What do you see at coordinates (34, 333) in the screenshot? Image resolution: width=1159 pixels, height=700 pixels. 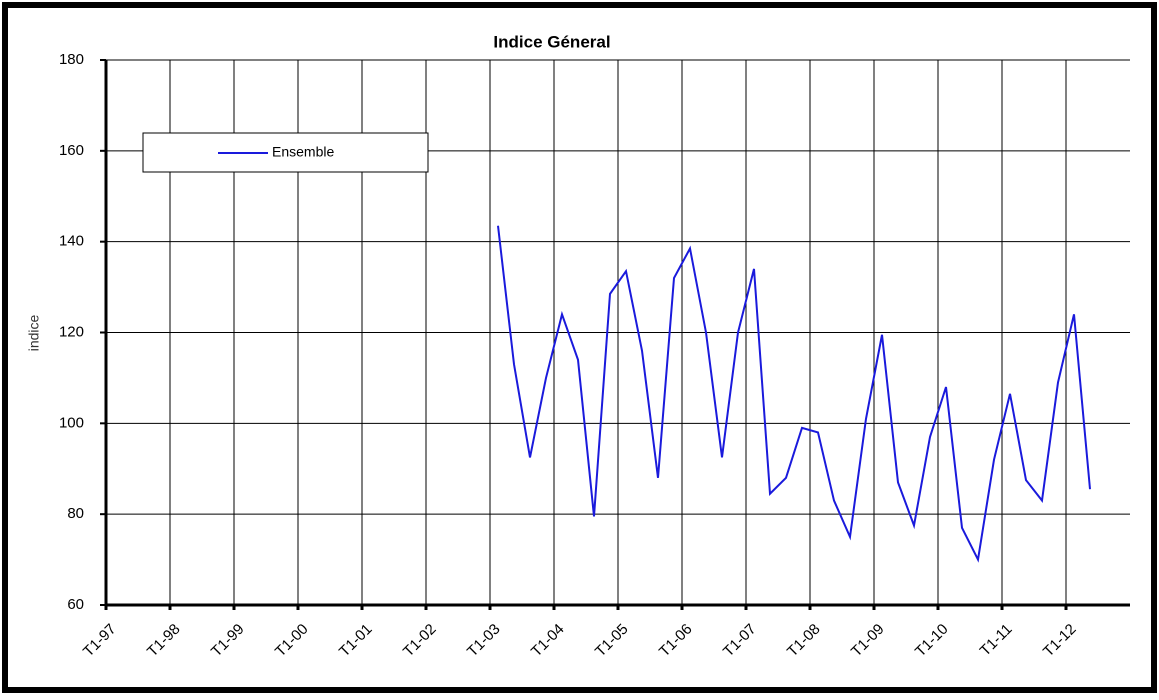 I see `y-axis-label: indice` at bounding box center [34, 333].